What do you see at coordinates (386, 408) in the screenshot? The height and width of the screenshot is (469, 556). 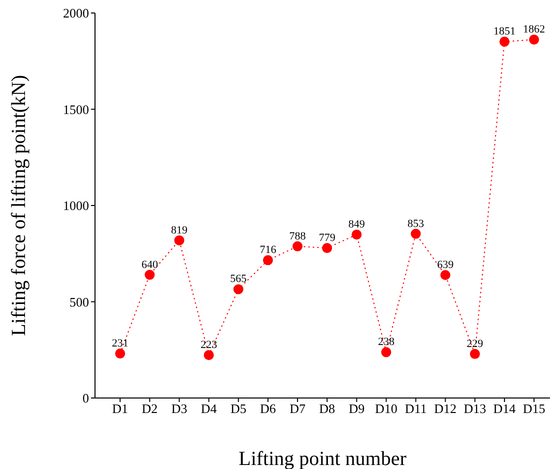 I see `x-tick-label: D10` at bounding box center [386, 408].